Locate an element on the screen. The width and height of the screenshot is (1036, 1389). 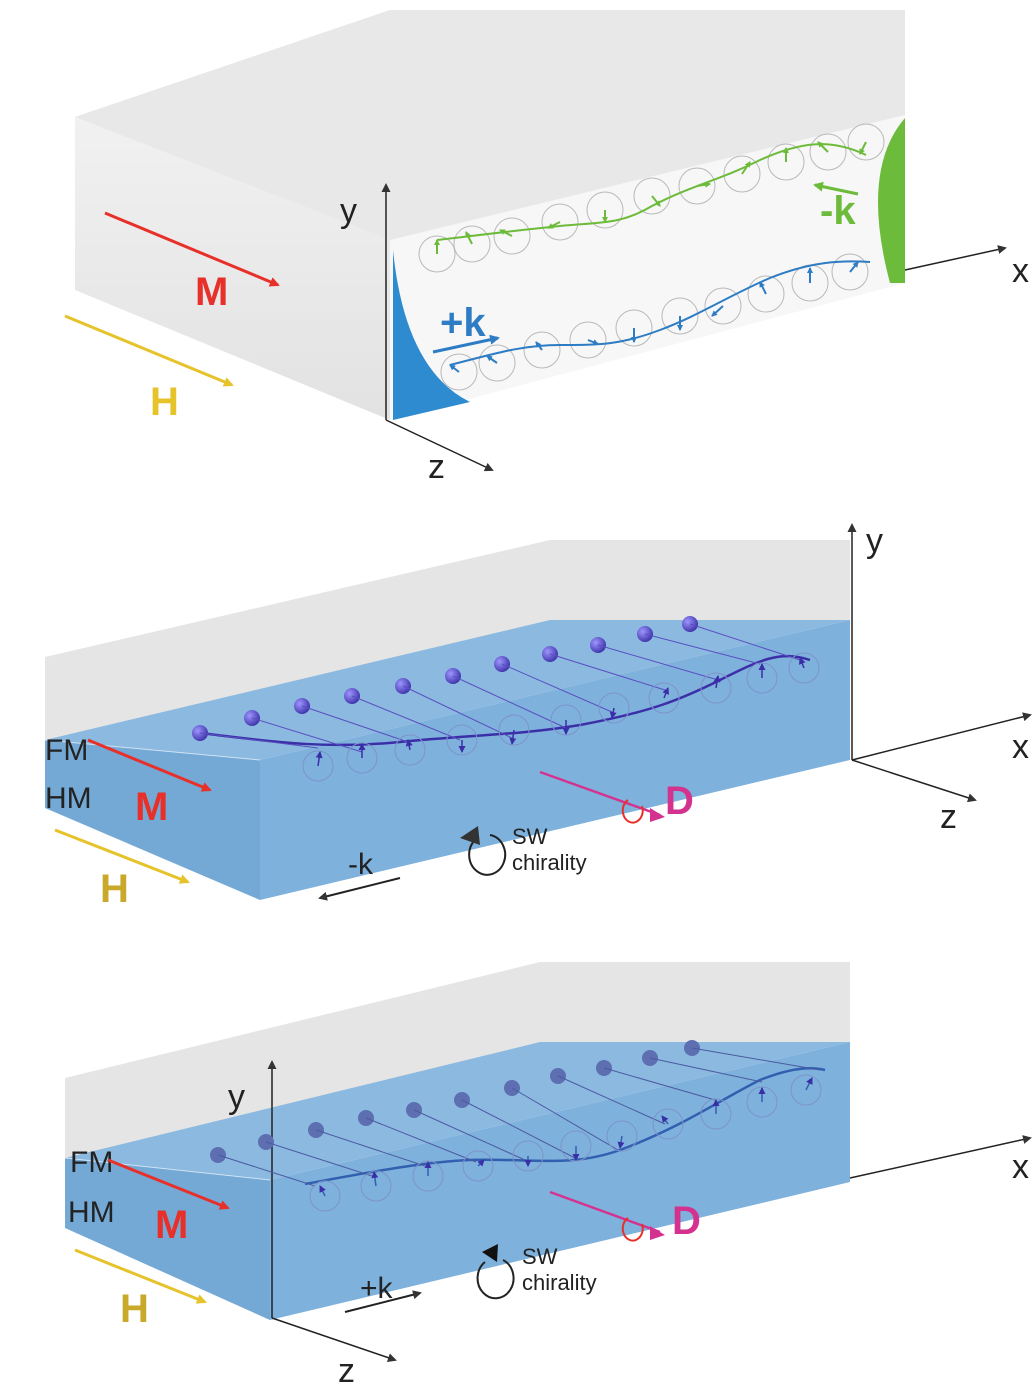
middle-chirality-head is located at coordinates (470, 835).